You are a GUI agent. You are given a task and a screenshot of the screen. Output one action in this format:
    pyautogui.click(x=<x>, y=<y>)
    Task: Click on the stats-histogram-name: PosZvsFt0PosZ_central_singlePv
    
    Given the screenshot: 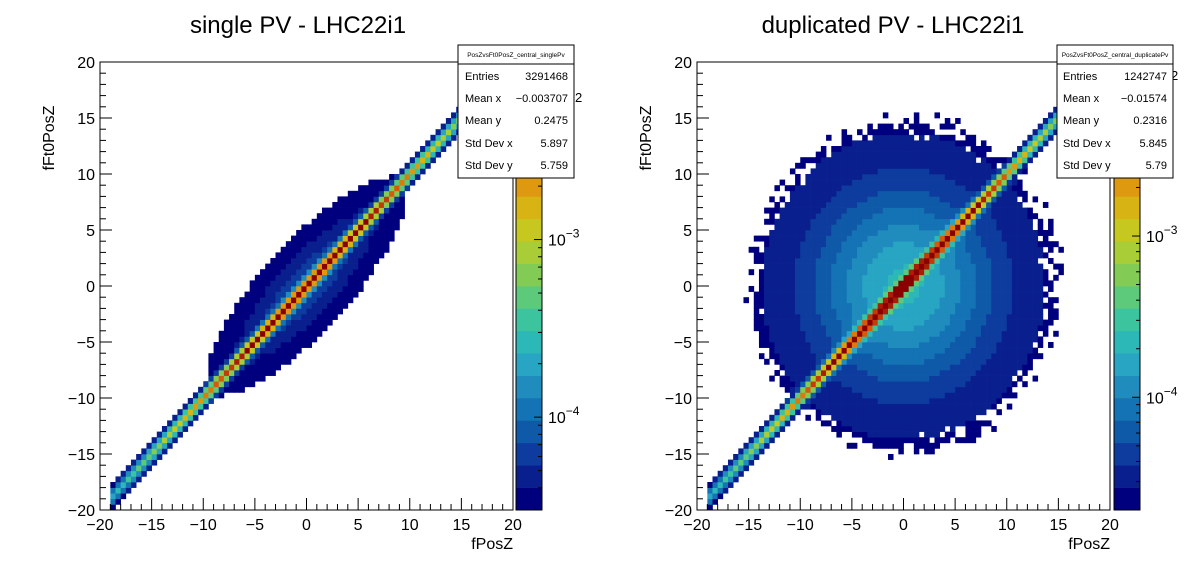 What is the action you would take?
    pyautogui.click(x=516, y=55)
    